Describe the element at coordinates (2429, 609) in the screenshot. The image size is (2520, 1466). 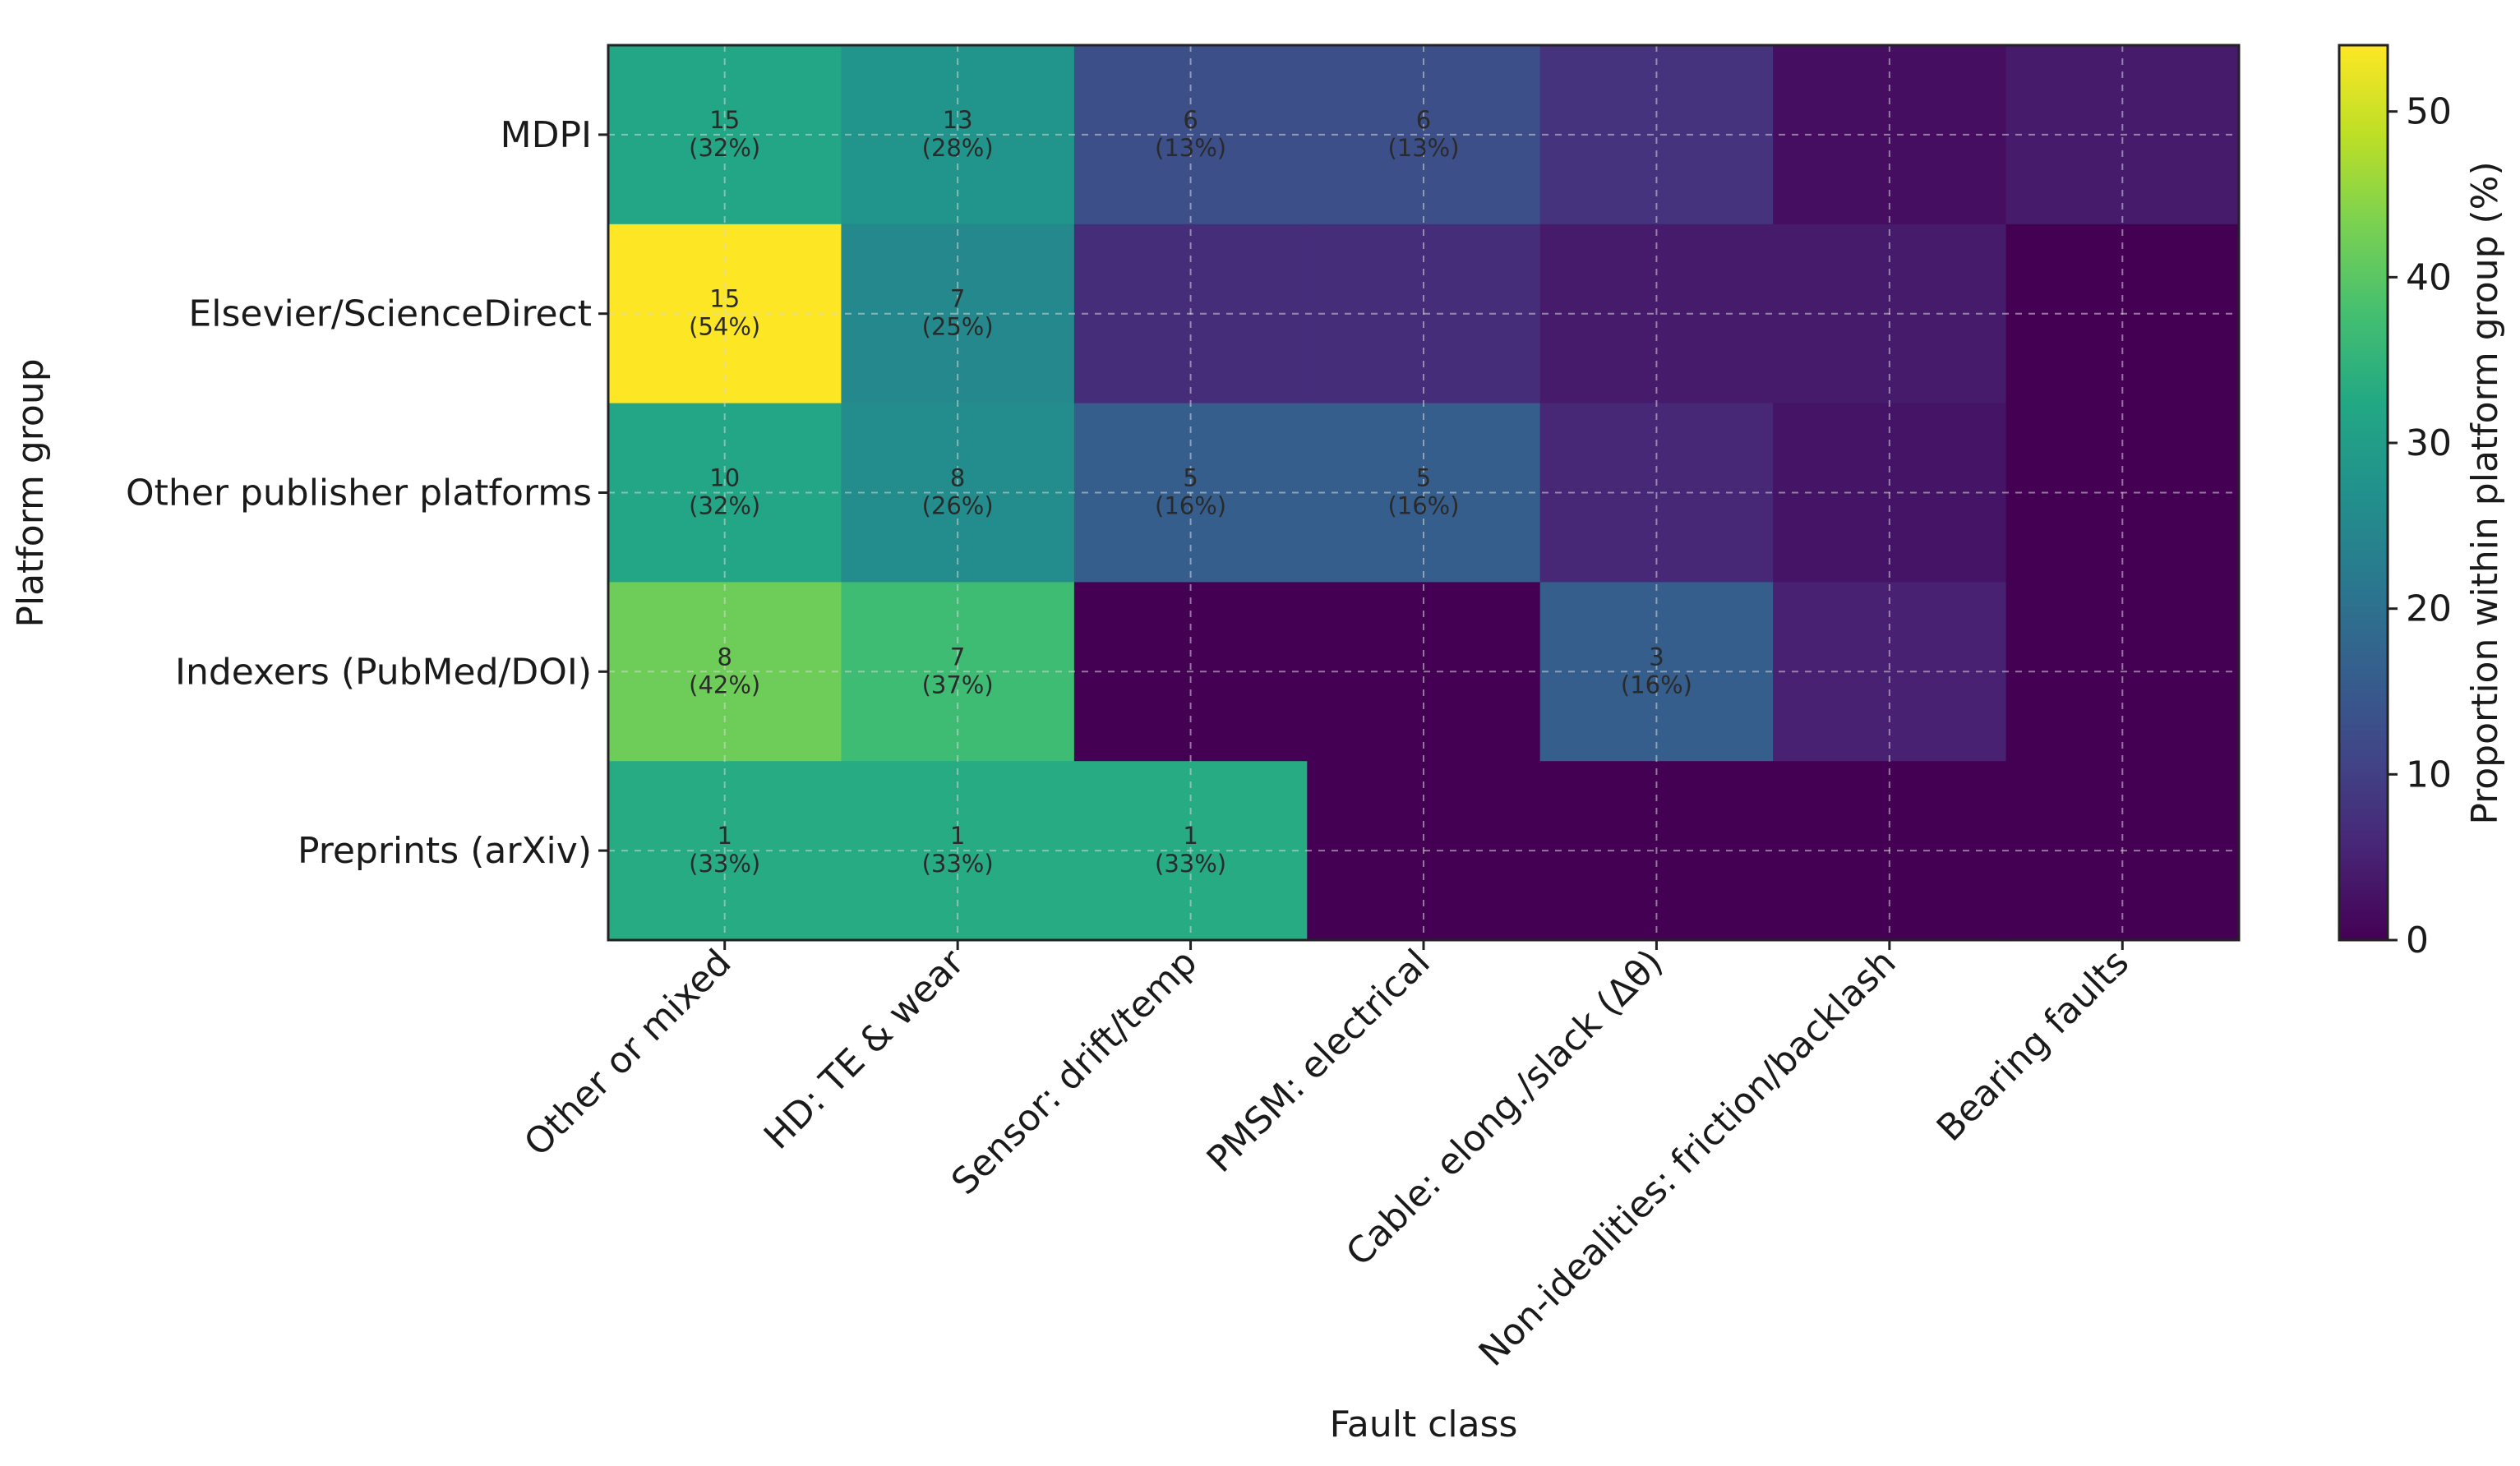
I see `colorbar-tick-label: 20` at that location.